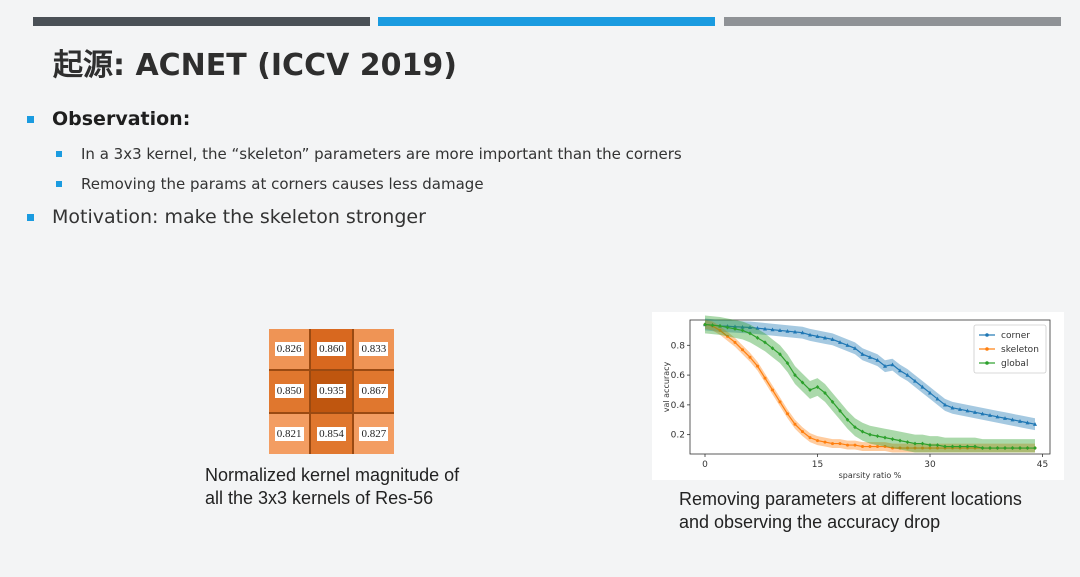  I want to click on x-tick-label: 30, so click(930, 465).